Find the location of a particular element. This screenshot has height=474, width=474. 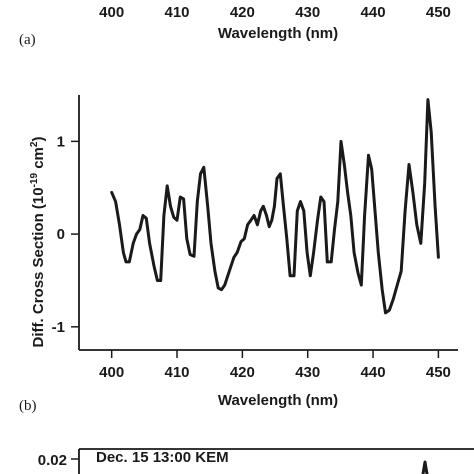

panel-label-b: (b) is located at coordinates (28, 406).